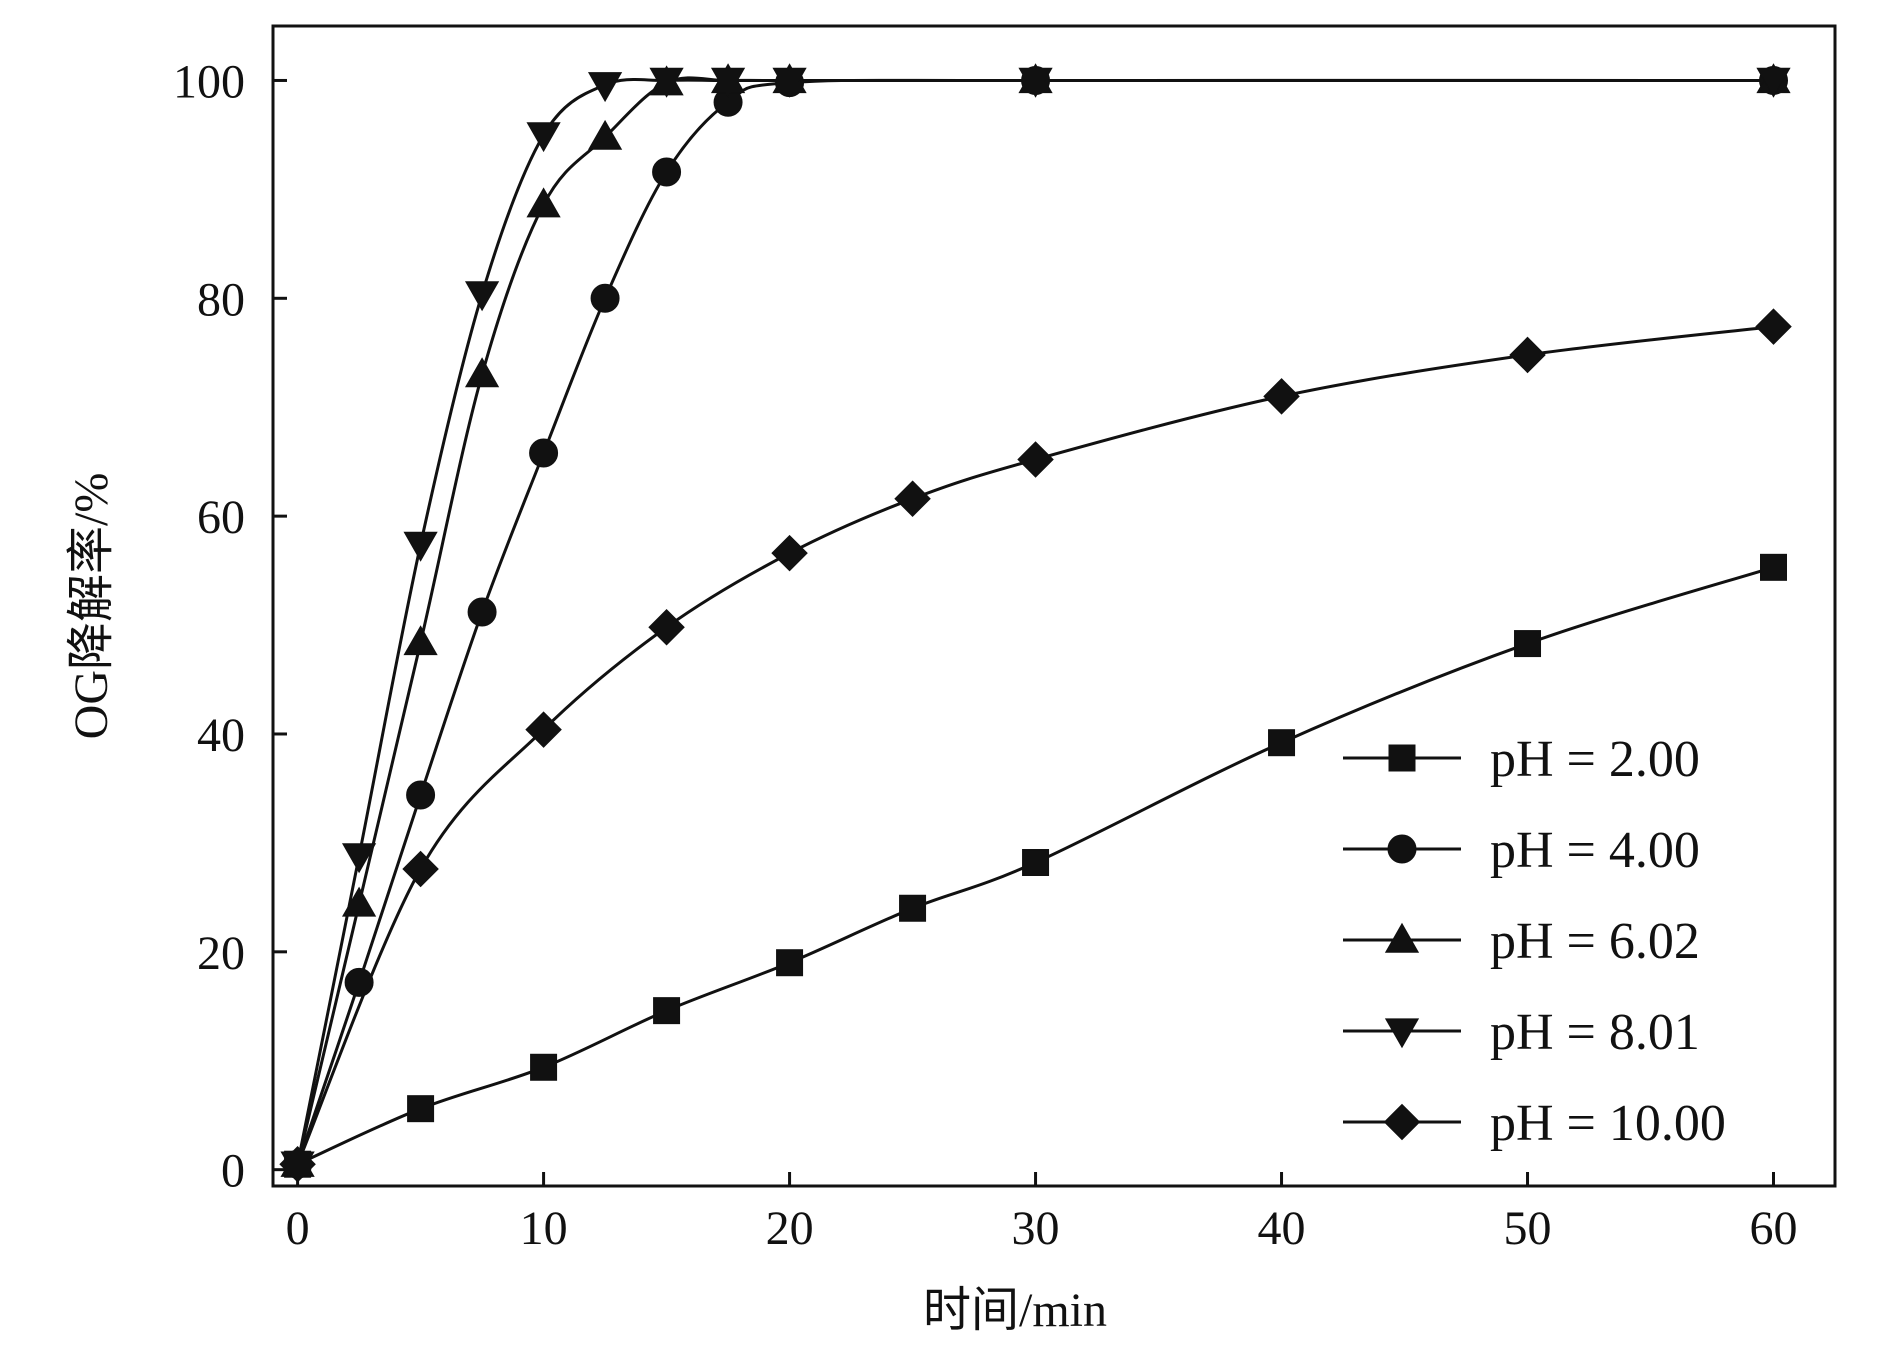 Image resolution: width=1890 pixels, height=1346 pixels. I want to click on legend-item: pH = 8.01, so click(1521, 1032).